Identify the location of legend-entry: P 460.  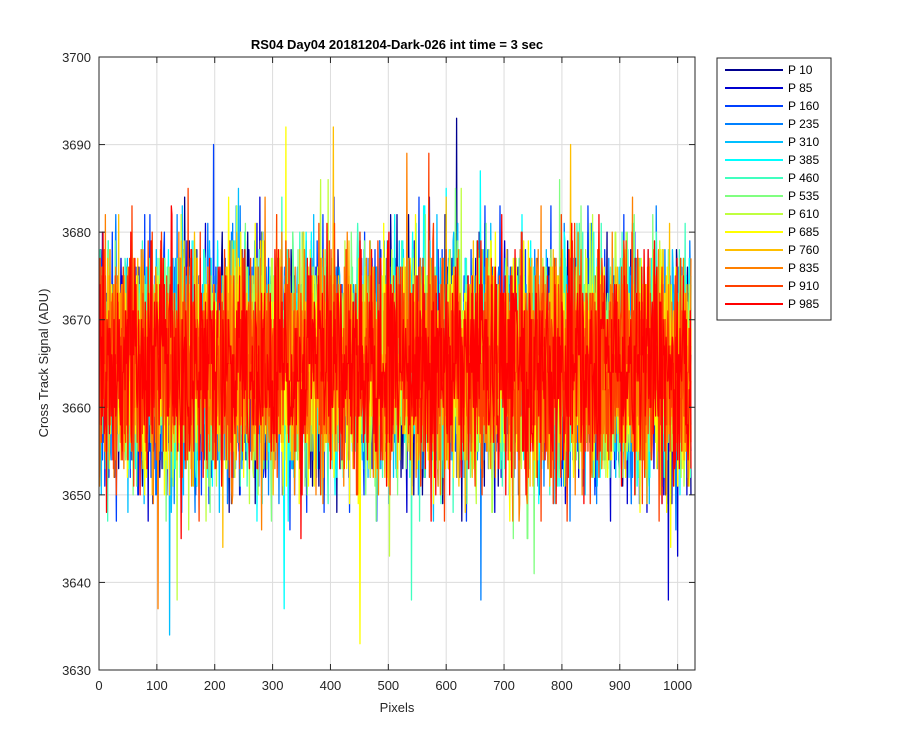
(803, 178).